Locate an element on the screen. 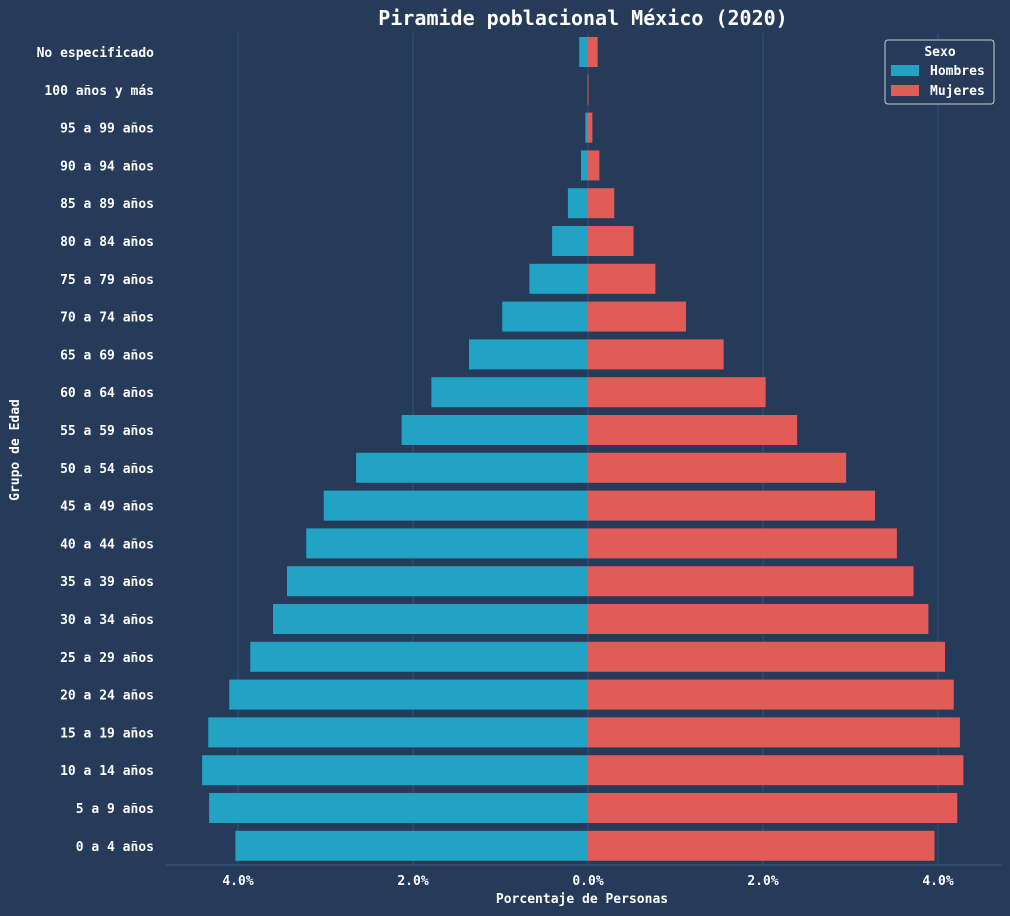 The image size is (1010, 916). category-label-20-a-24-anos: 20 a 24 años is located at coordinates (107, 696).